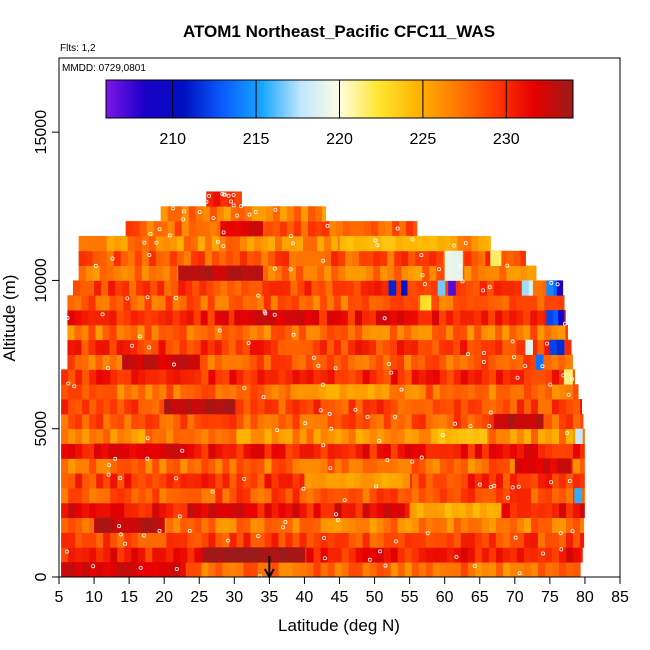 The image size is (650, 650). Describe the element at coordinates (620, 597) in the screenshot. I see `x-tick-label: 85` at that location.